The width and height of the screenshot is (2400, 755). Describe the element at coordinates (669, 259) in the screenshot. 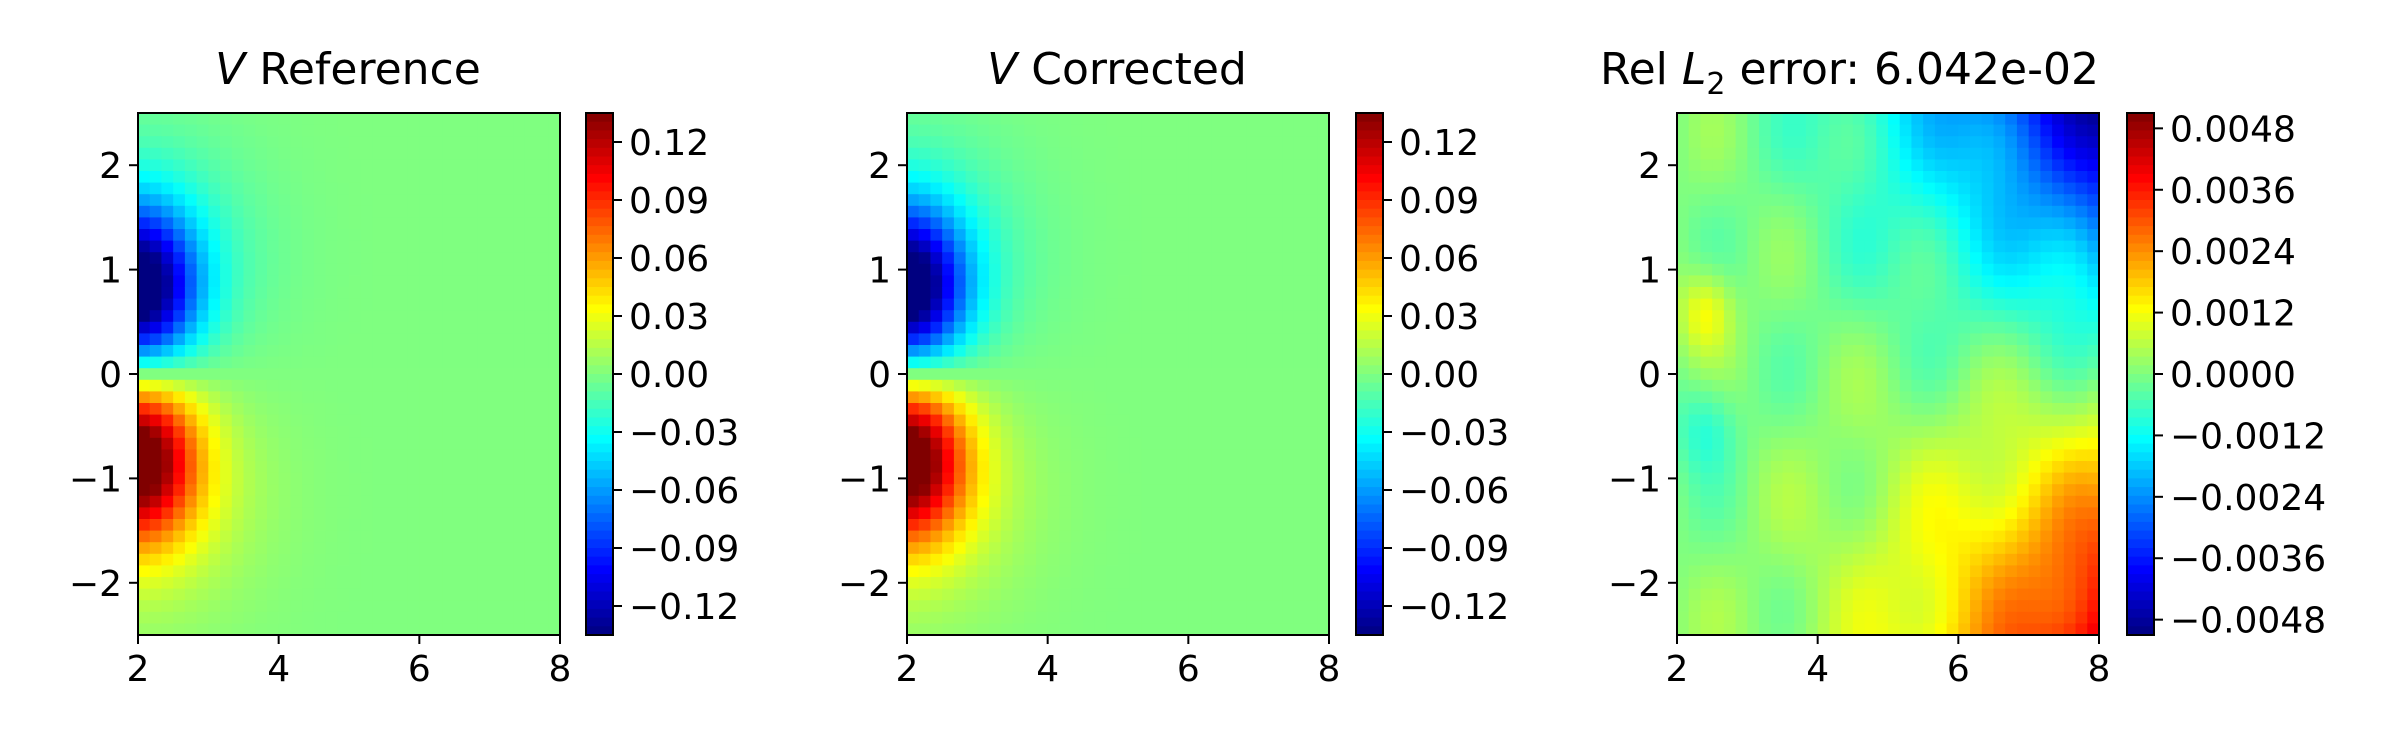

I see `colorbar-tick-label: 0.06` at that location.